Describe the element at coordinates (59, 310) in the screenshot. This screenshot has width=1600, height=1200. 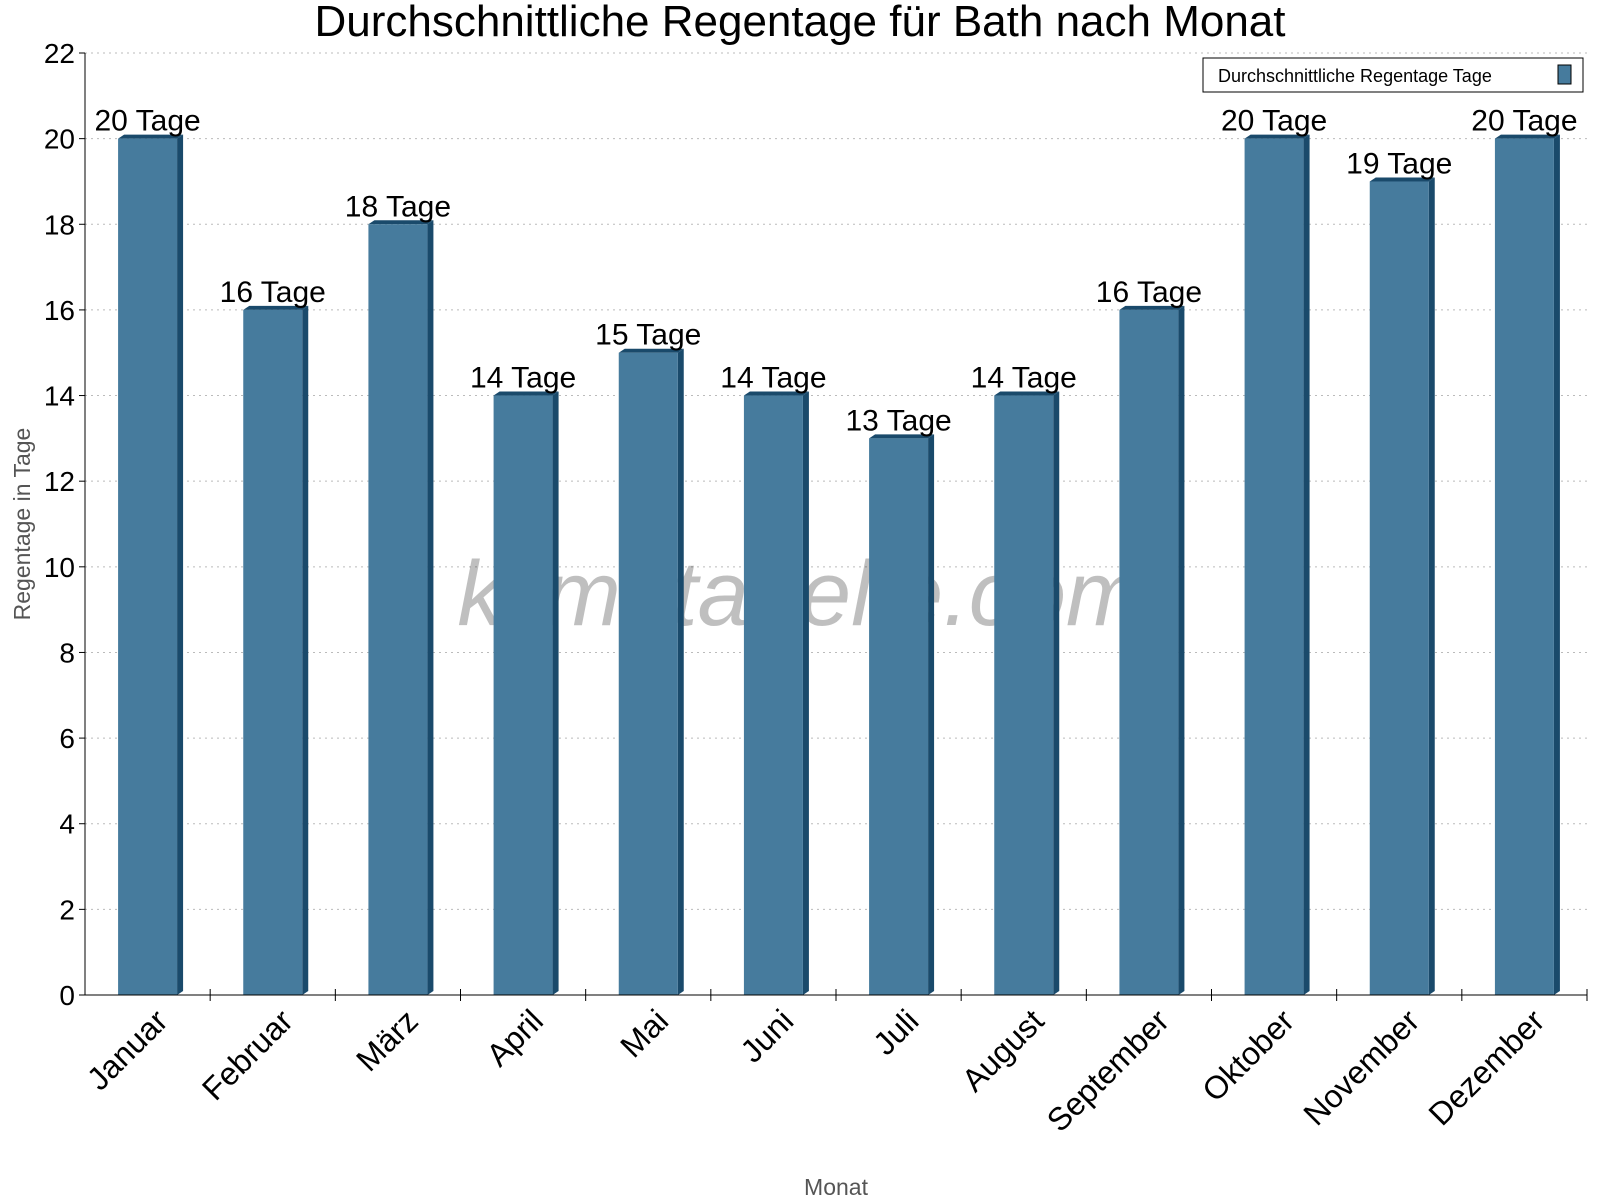
I see `y-tick-label: 16` at that location.